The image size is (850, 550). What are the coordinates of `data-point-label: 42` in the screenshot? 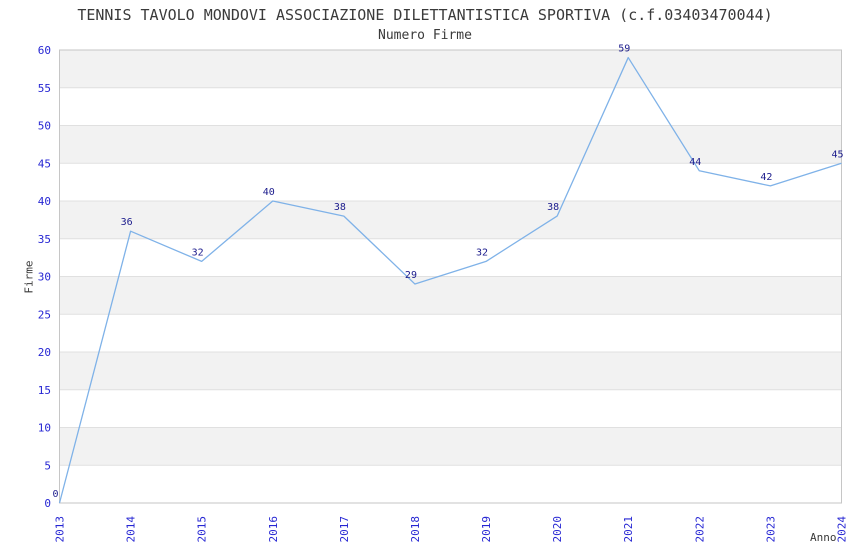 It's located at (766, 177).